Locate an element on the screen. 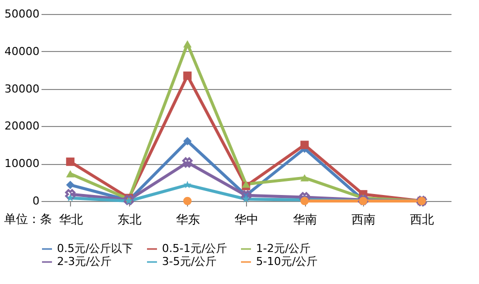 The image size is (479, 284). x-tick-label: 东北 is located at coordinates (129, 219).